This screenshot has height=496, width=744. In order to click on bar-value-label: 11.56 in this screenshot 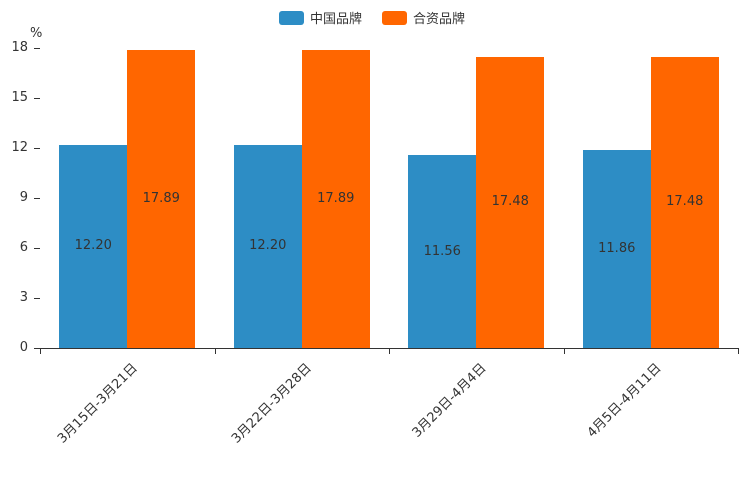, I will do `click(442, 251)`.